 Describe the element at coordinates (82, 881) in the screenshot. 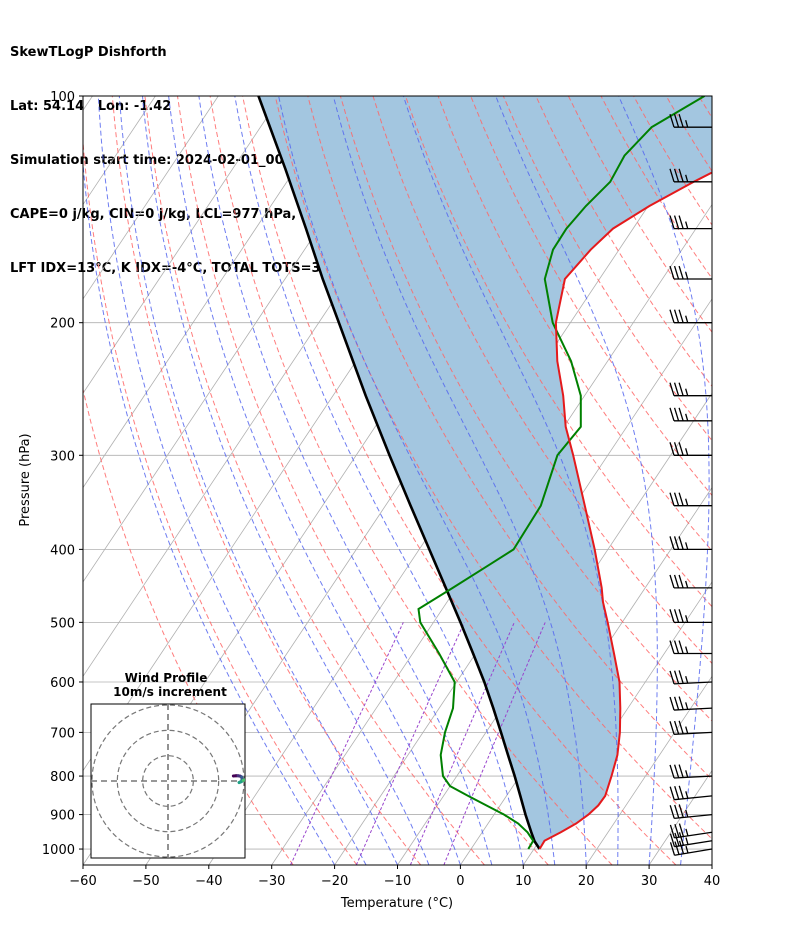

I see `x-tick-label: −60` at that location.